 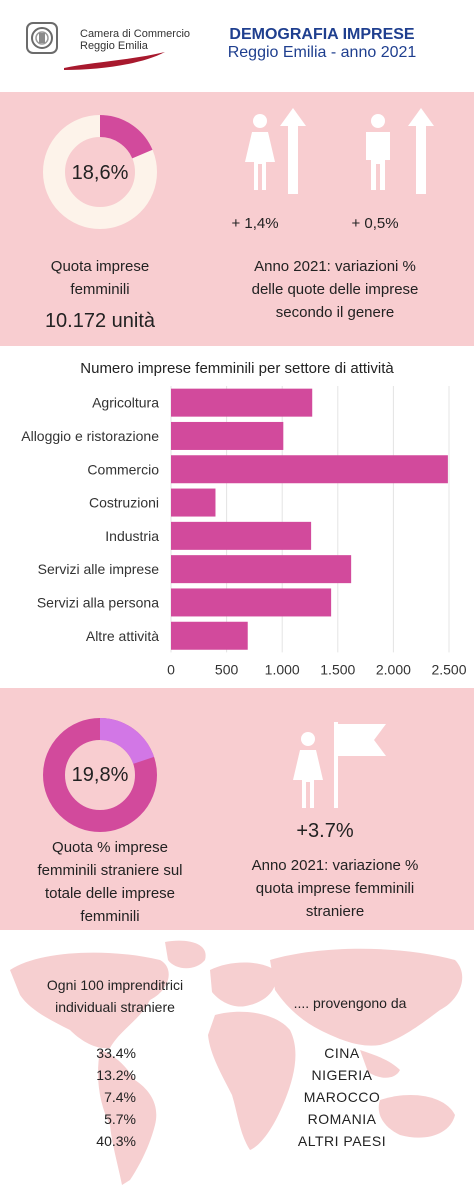 What do you see at coordinates (100, 278) in the screenshot?
I see `share-caption: Quota imprese femminili` at bounding box center [100, 278].